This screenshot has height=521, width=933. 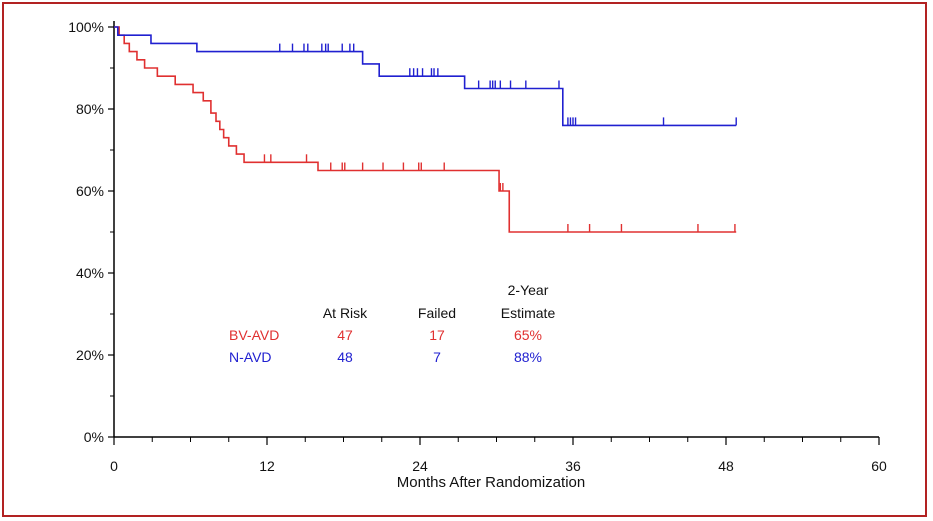 What do you see at coordinates (90, 191) in the screenshot?
I see `y-tick-label: 60%` at bounding box center [90, 191].